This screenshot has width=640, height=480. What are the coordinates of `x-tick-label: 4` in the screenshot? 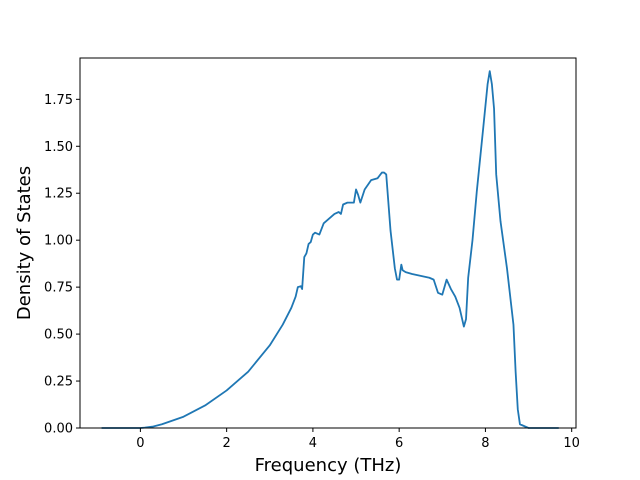 It's located at (313, 443).